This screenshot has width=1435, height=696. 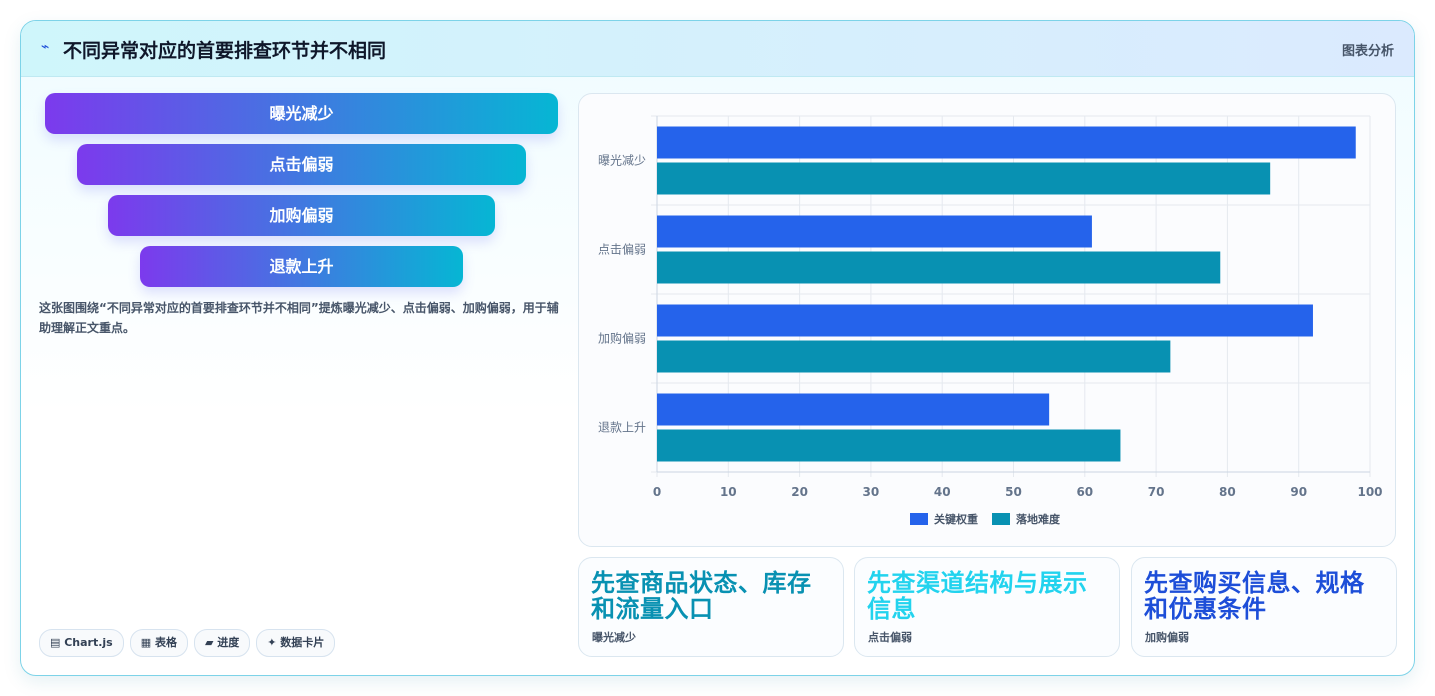 I want to click on x-tick-label: 40, so click(x=942, y=492).